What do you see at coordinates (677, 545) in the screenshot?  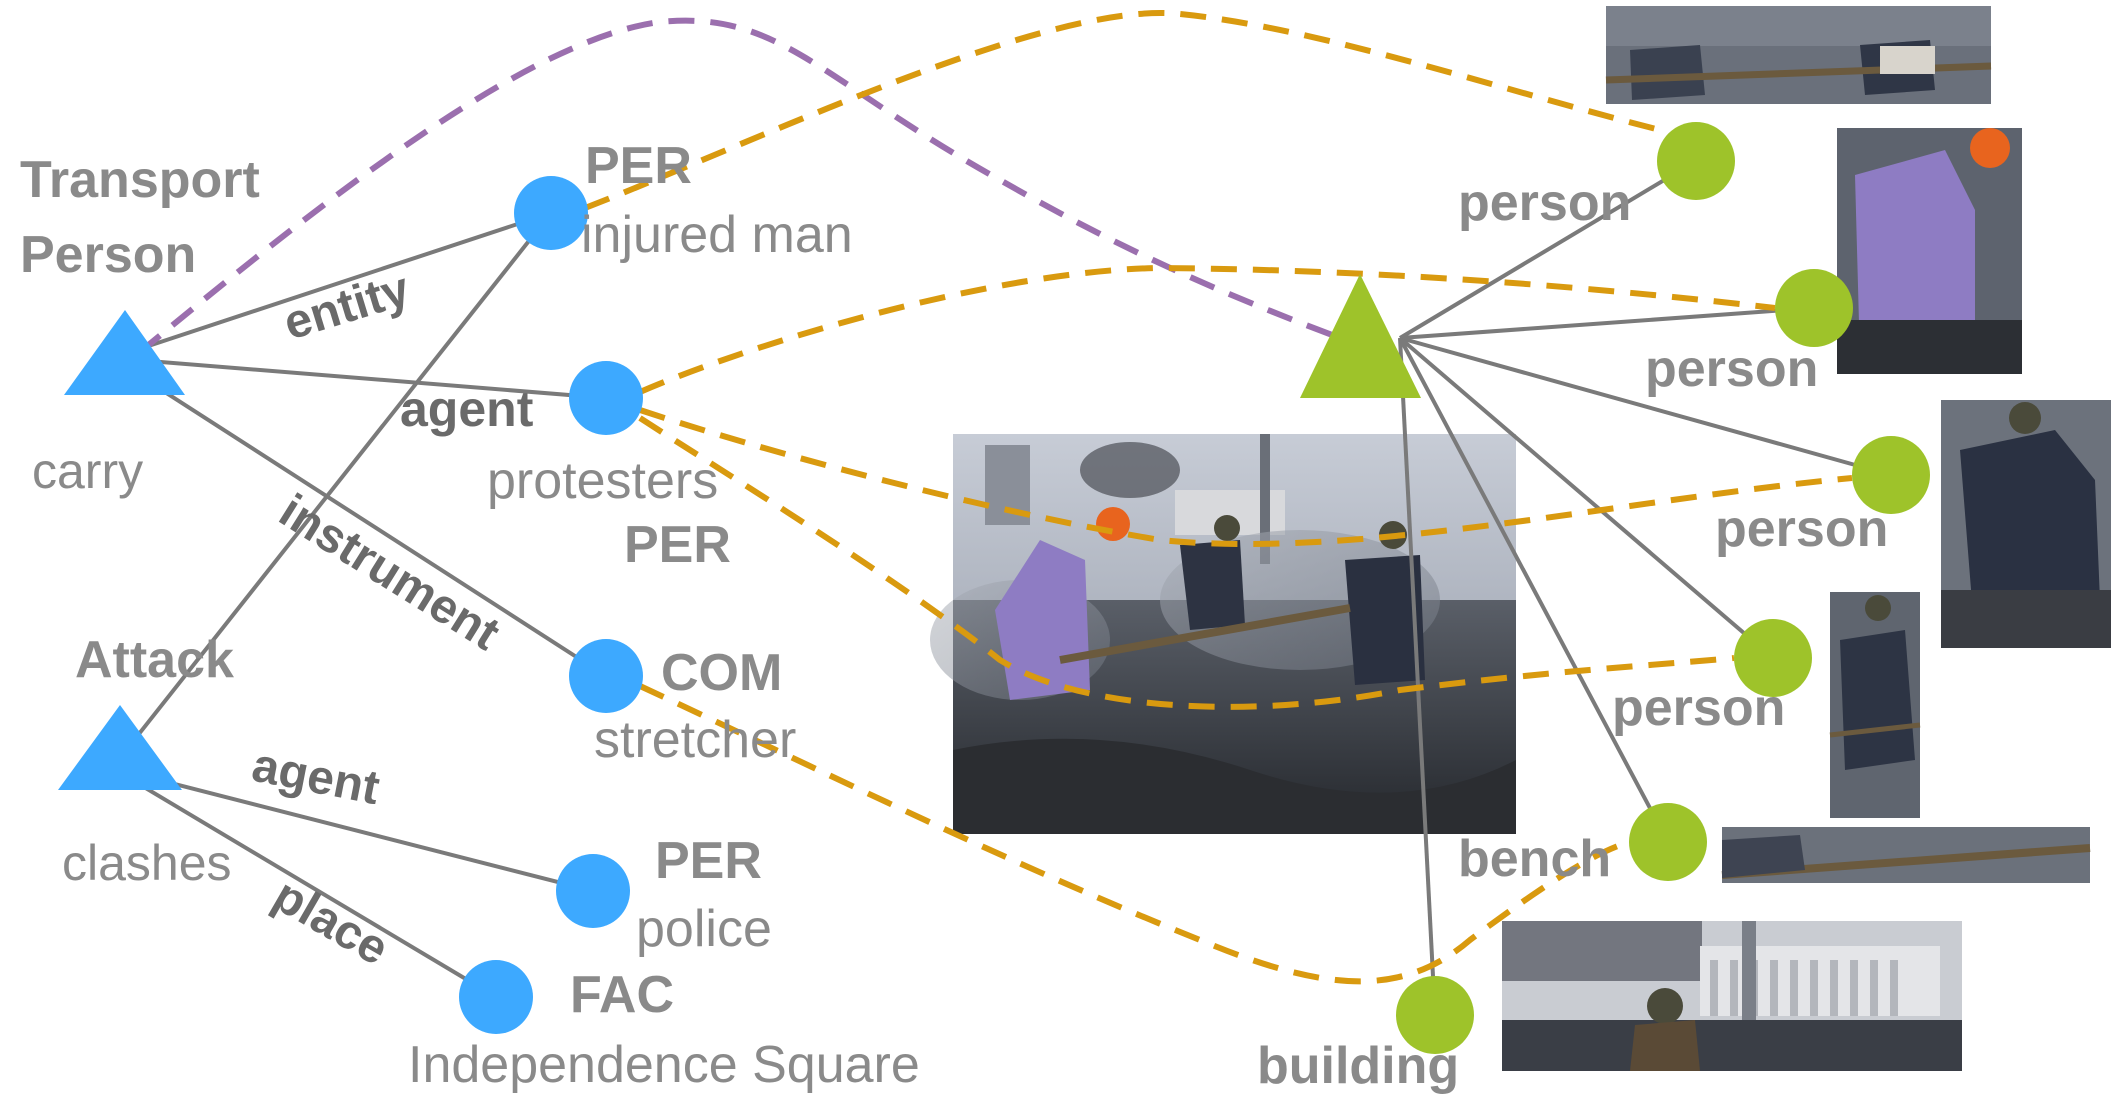 I see `entity-type-protesters: PER` at bounding box center [677, 545].